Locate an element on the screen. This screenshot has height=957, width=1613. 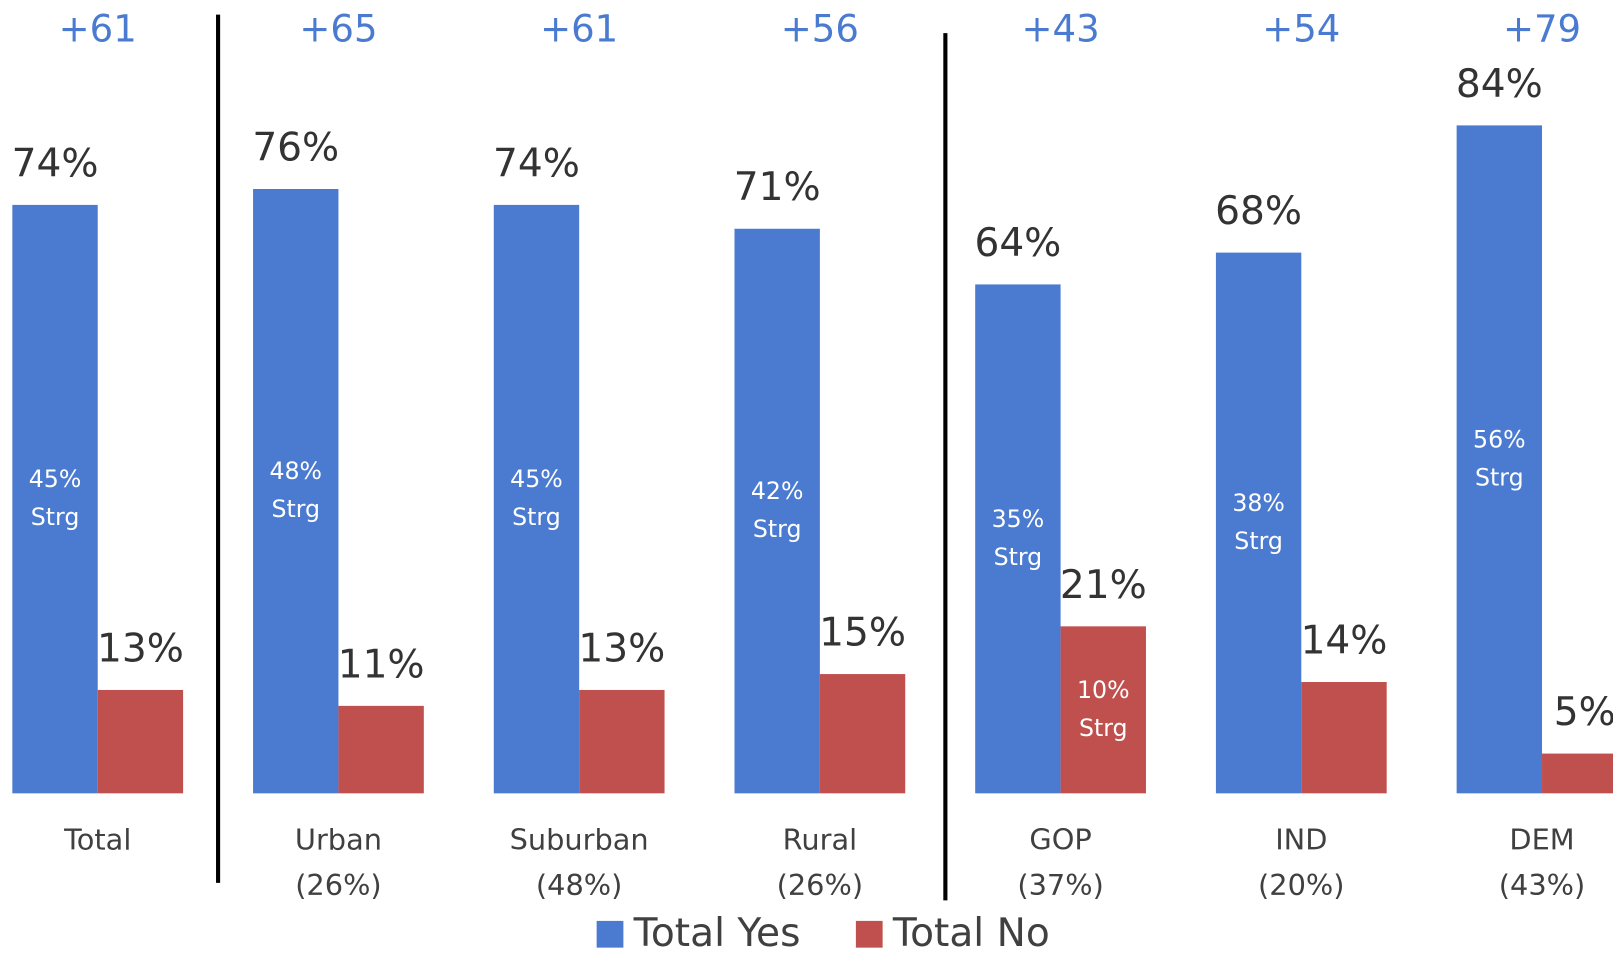
value-label: 14% is located at coordinates (1344, 640).